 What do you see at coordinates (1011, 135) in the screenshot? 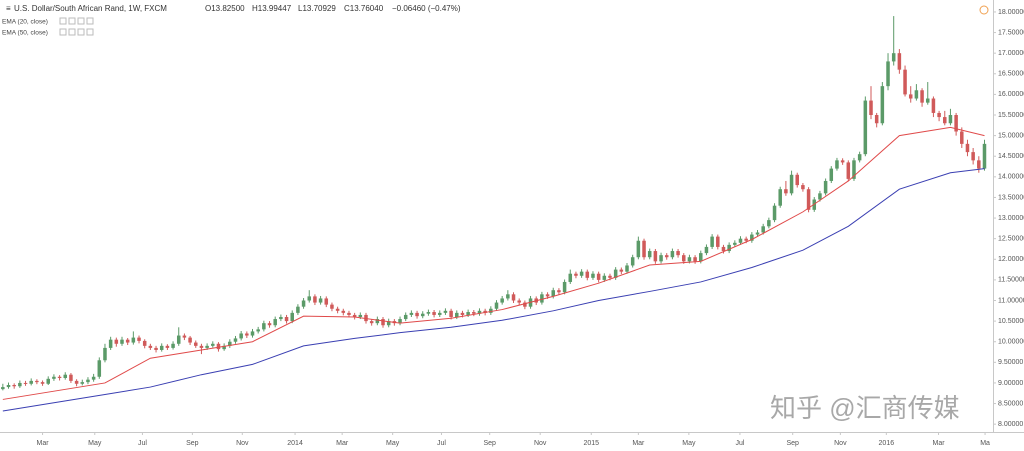
I see `y-tick-label: 15.00000` at bounding box center [1011, 135].